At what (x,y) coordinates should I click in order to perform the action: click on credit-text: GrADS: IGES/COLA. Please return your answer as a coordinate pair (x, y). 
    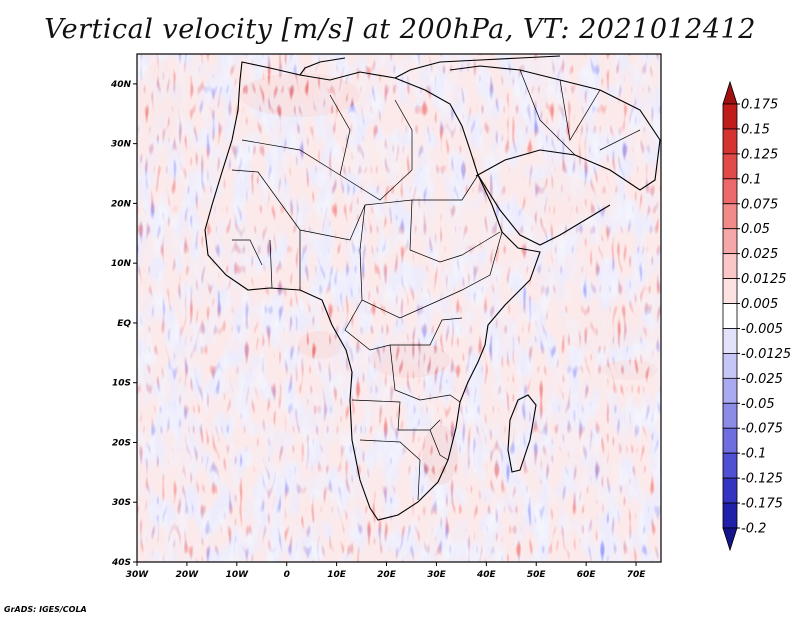
    Looking at the image, I should click on (45, 609).